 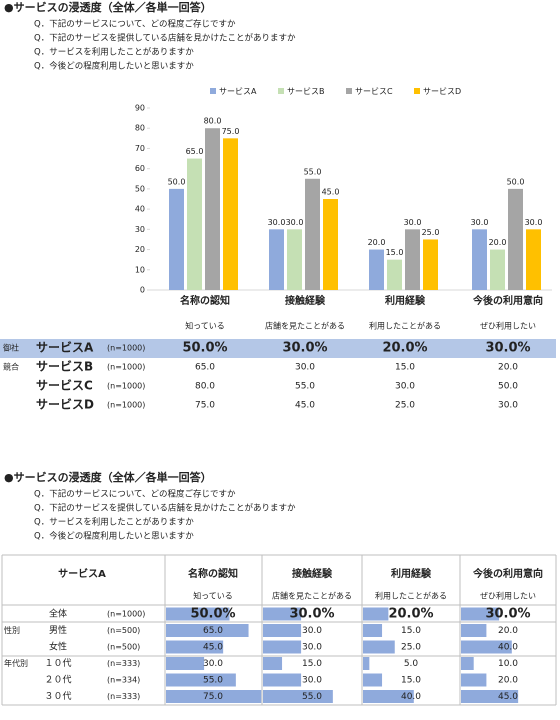 What do you see at coordinates (278, 348) in the screenshot?
I see `highlight-row` at bounding box center [278, 348].